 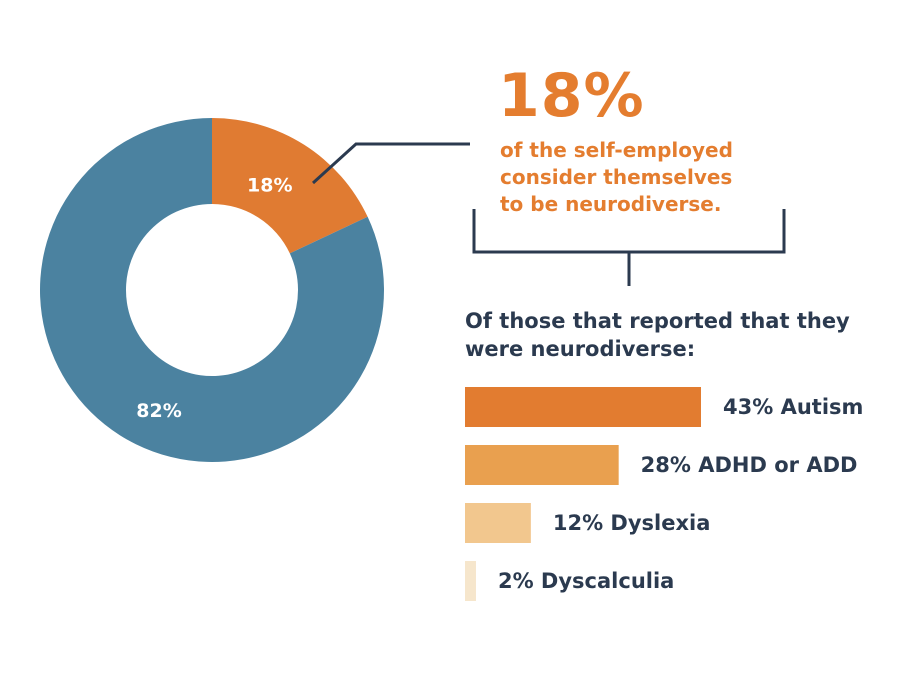 I want to click on bar-label: 12% Dyslexia, so click(x=632, y=523).